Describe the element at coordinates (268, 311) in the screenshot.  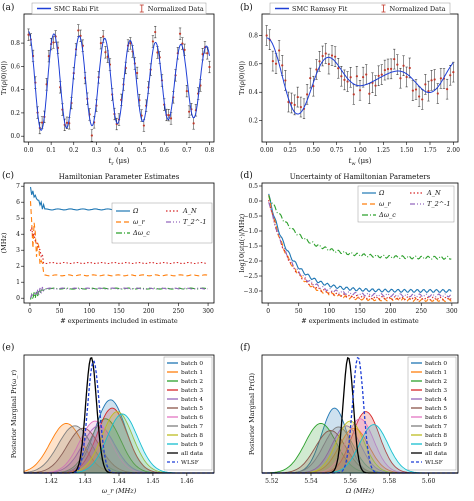
I see `x-tick-label: 0` at that location.